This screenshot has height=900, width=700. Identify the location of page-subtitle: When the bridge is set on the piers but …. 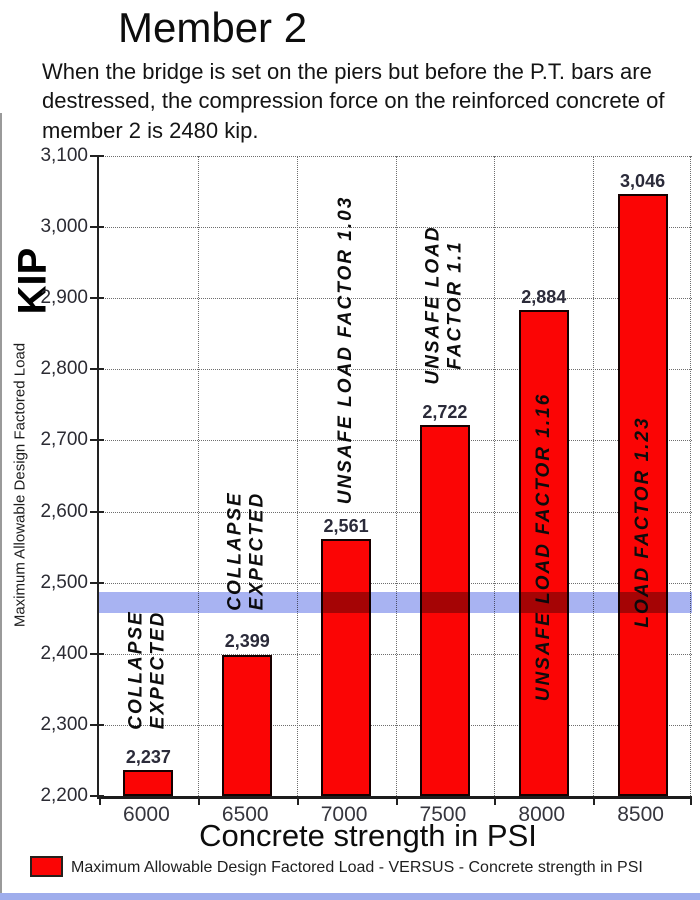
(353, 101).